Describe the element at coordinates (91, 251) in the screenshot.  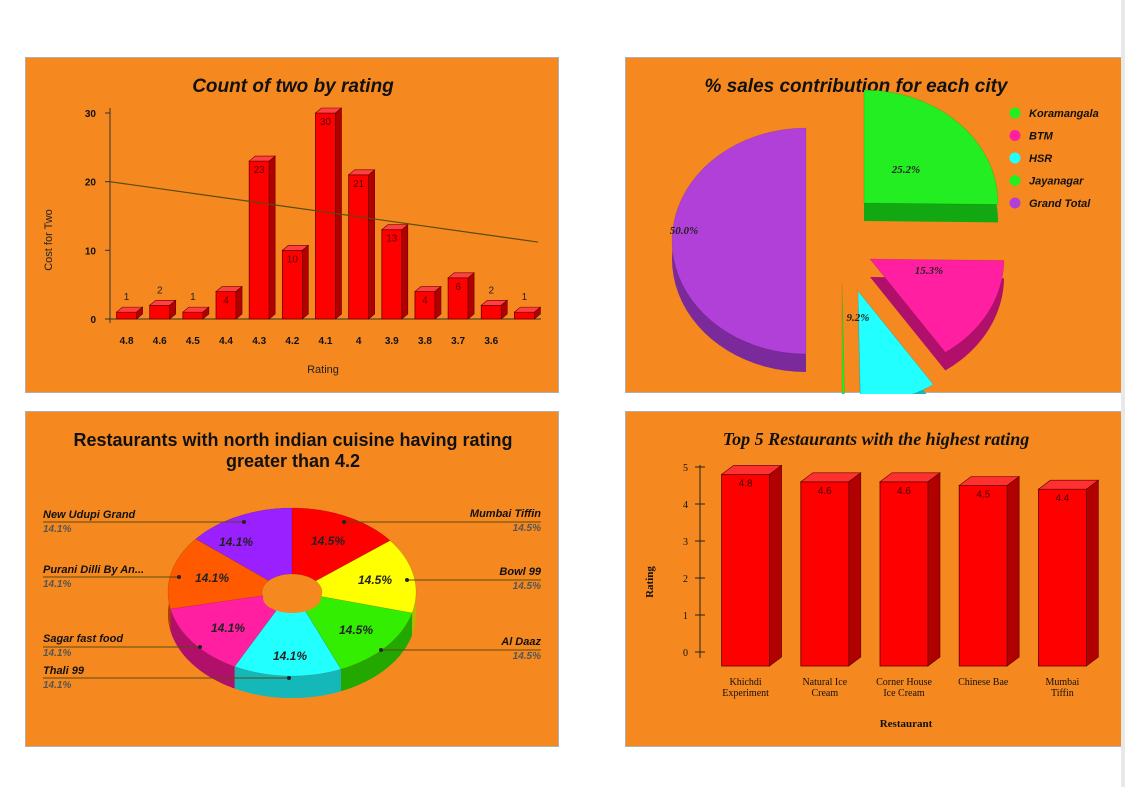
I see `y-tick-label: 10` at that location.